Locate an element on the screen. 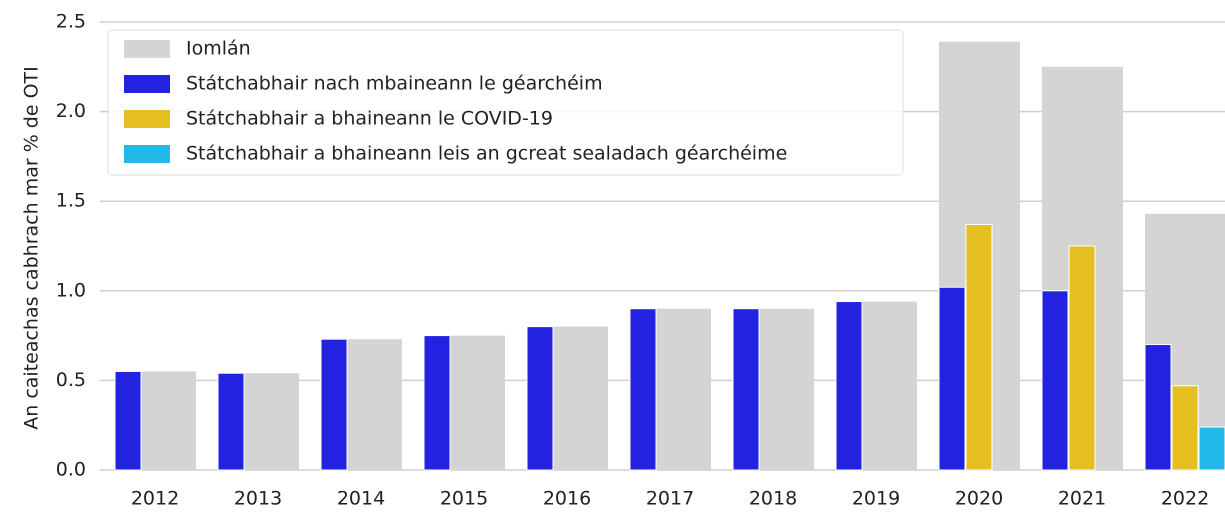 This screenshot has height=512, width=1225. y-tick-label: 2.5 is located at coordinates (71, 22).